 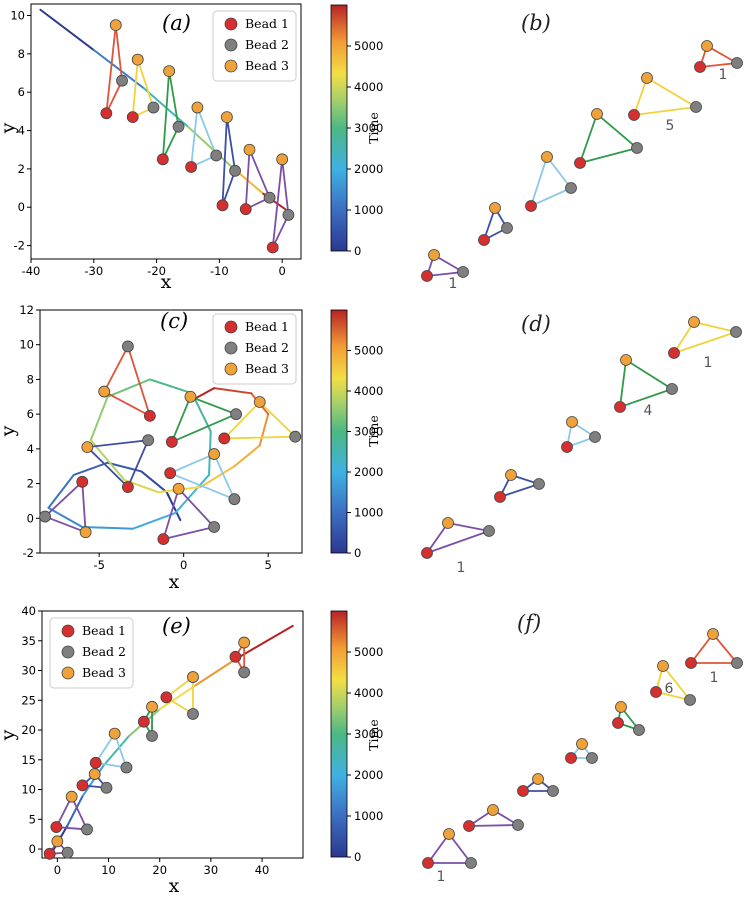 What do you see at coordinates (28, 700) in the screenshot?
I see `y-tick-label: 25` at bounding box center [28, 700].